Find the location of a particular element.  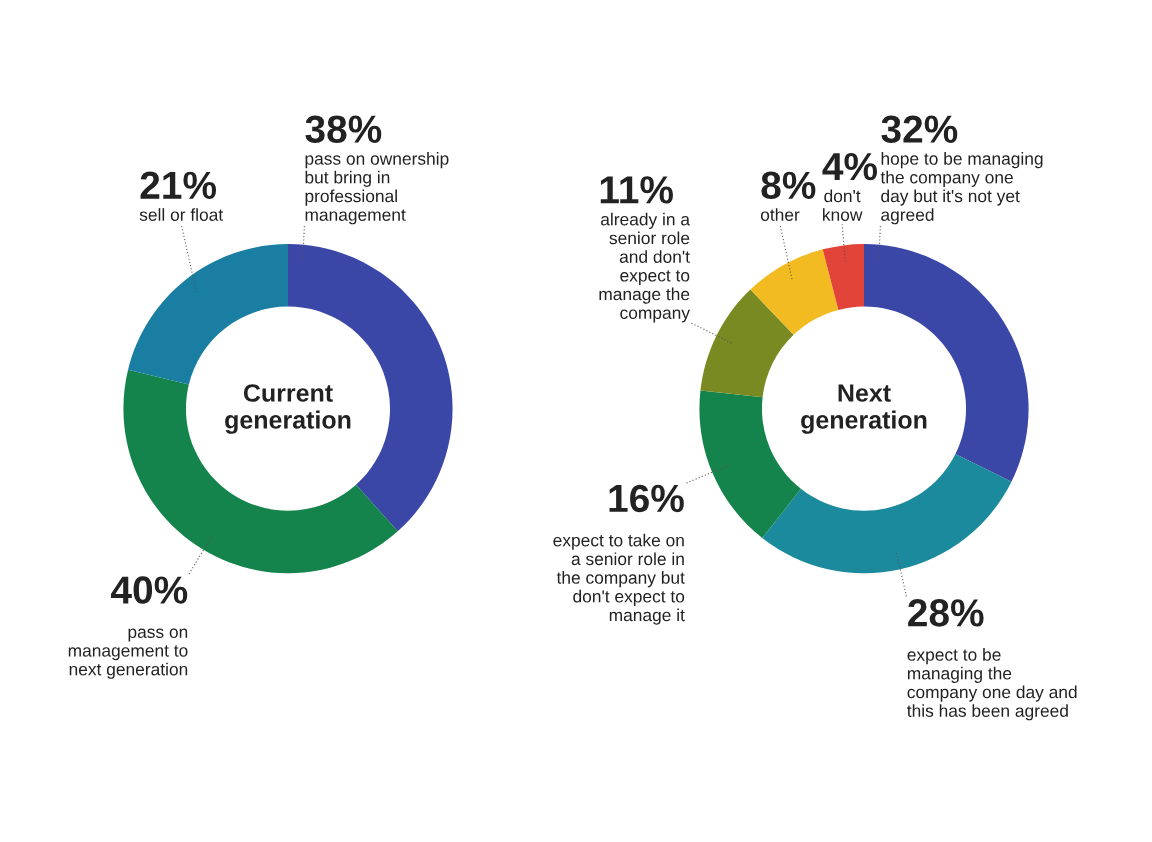

data-label: 40% is located at coordinates (149, 590).